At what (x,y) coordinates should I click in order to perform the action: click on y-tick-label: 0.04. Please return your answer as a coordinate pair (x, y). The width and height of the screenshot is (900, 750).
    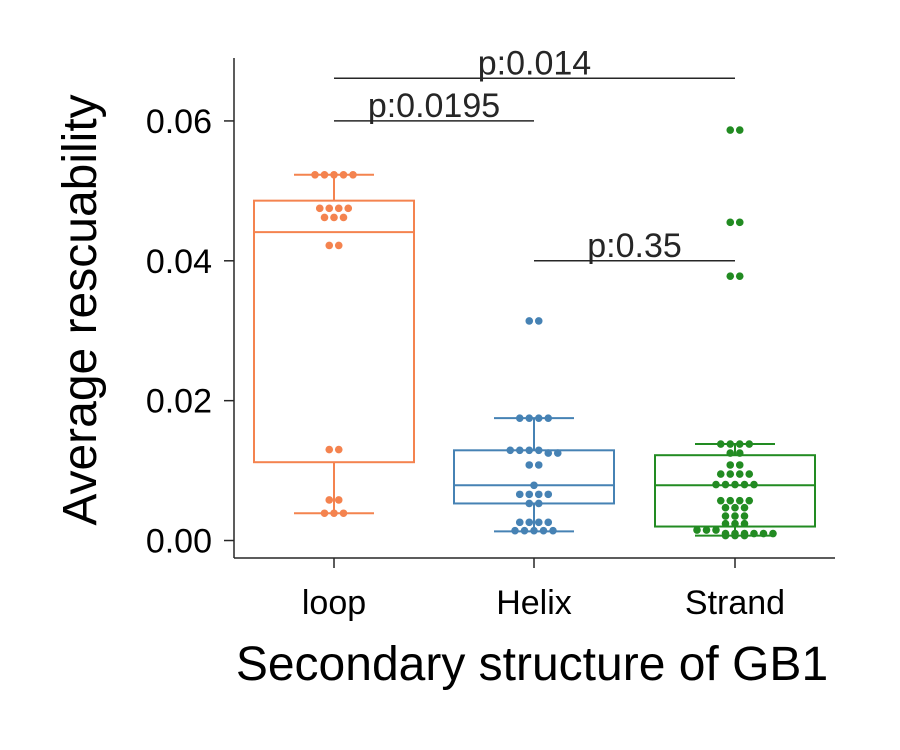
    Looking at the image, I should click on (179, 262).